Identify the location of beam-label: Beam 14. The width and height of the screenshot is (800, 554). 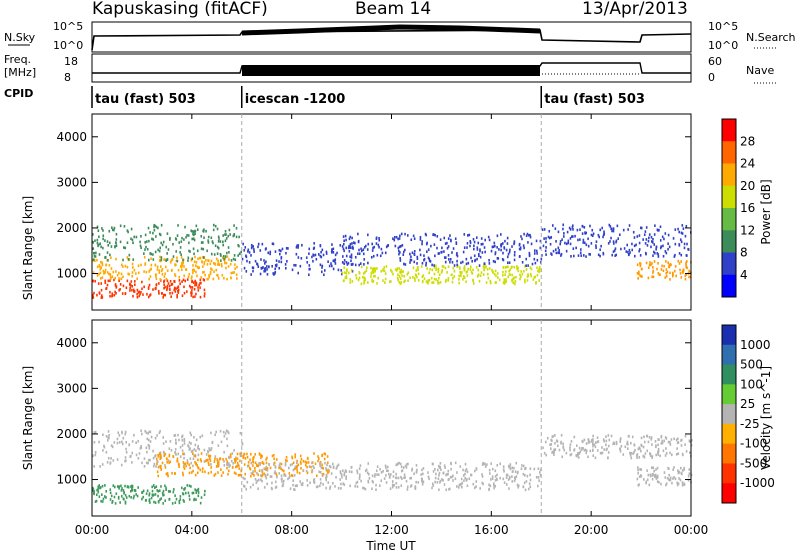
(393, 9).